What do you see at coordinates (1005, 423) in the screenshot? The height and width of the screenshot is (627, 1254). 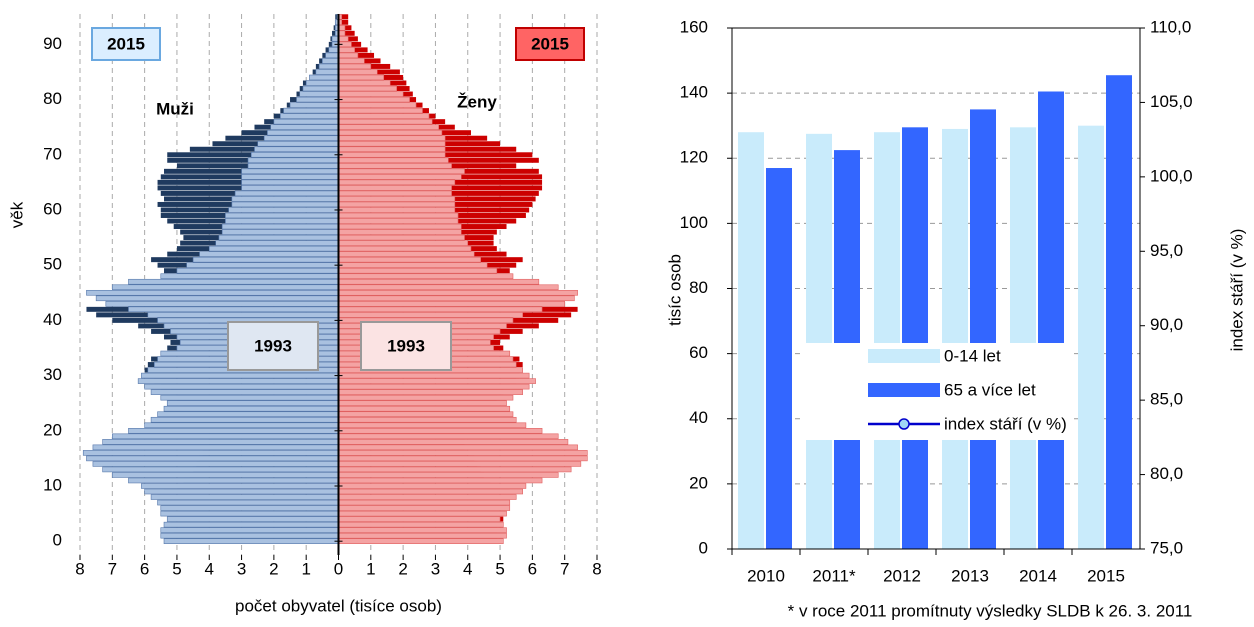 I see `legend-label: index stáří (v %)` at bounding box center [1005, 423].